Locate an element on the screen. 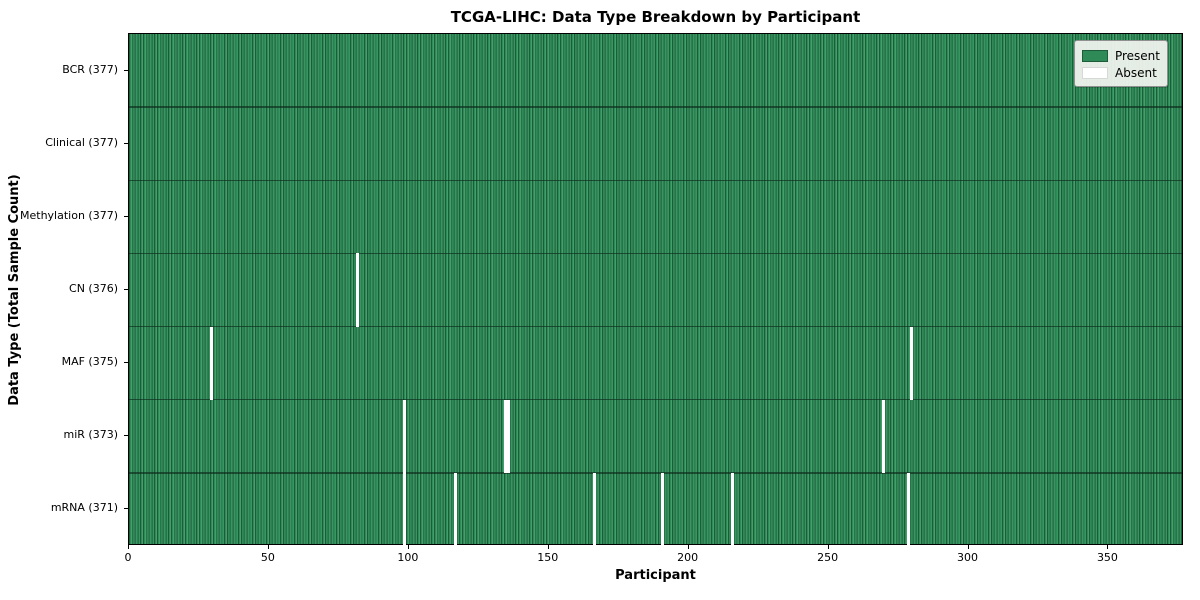  y-tick-label-CN: CN (376) is located at coordinates (93, 288).